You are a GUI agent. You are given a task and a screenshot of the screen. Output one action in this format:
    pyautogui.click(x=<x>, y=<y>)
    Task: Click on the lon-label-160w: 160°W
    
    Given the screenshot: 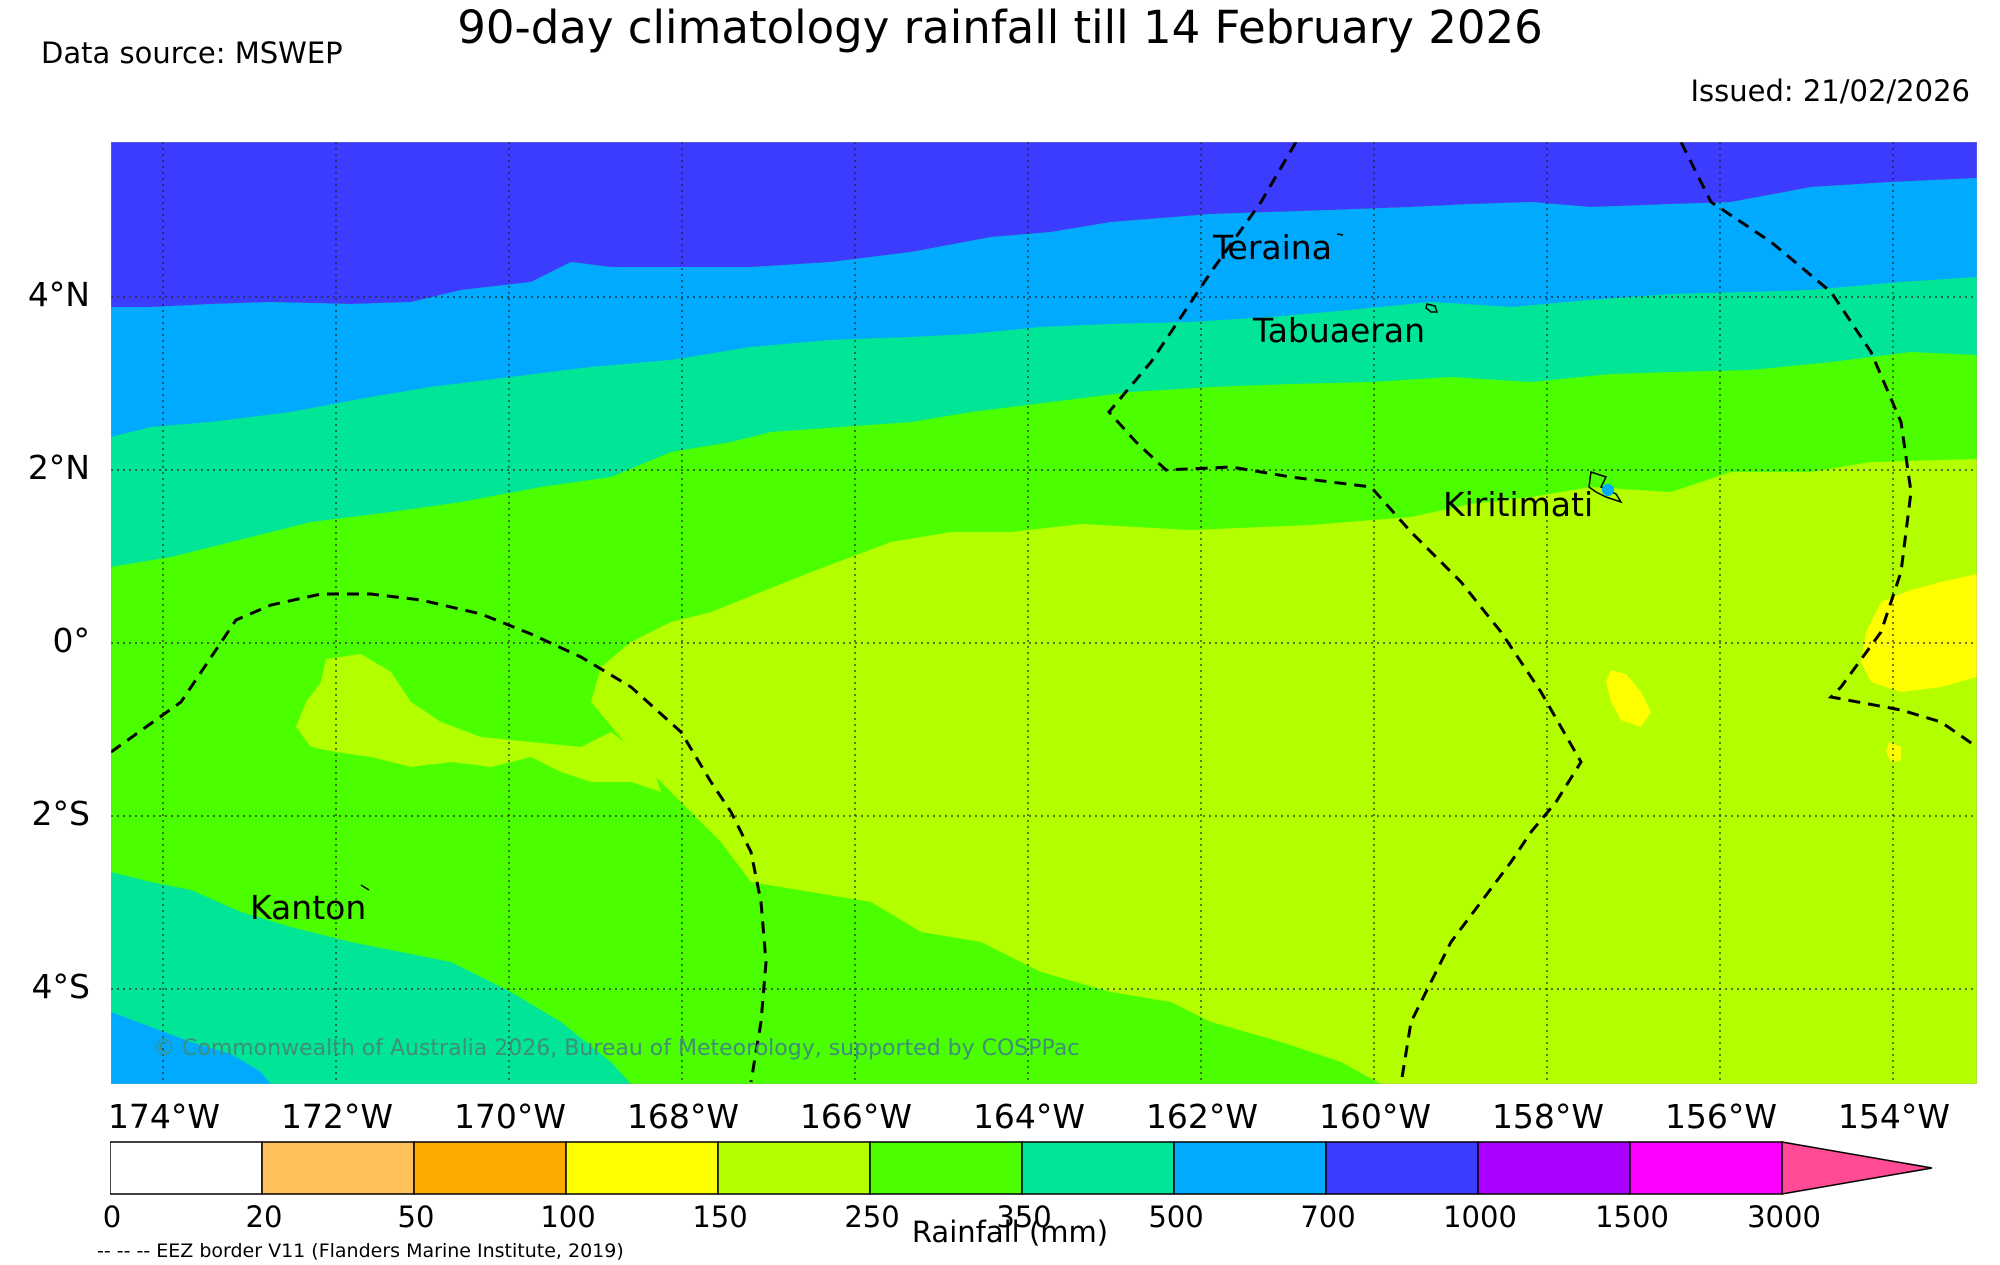 What is the action you would take?
    pyautogui.click(x=1375, y=1116)
    